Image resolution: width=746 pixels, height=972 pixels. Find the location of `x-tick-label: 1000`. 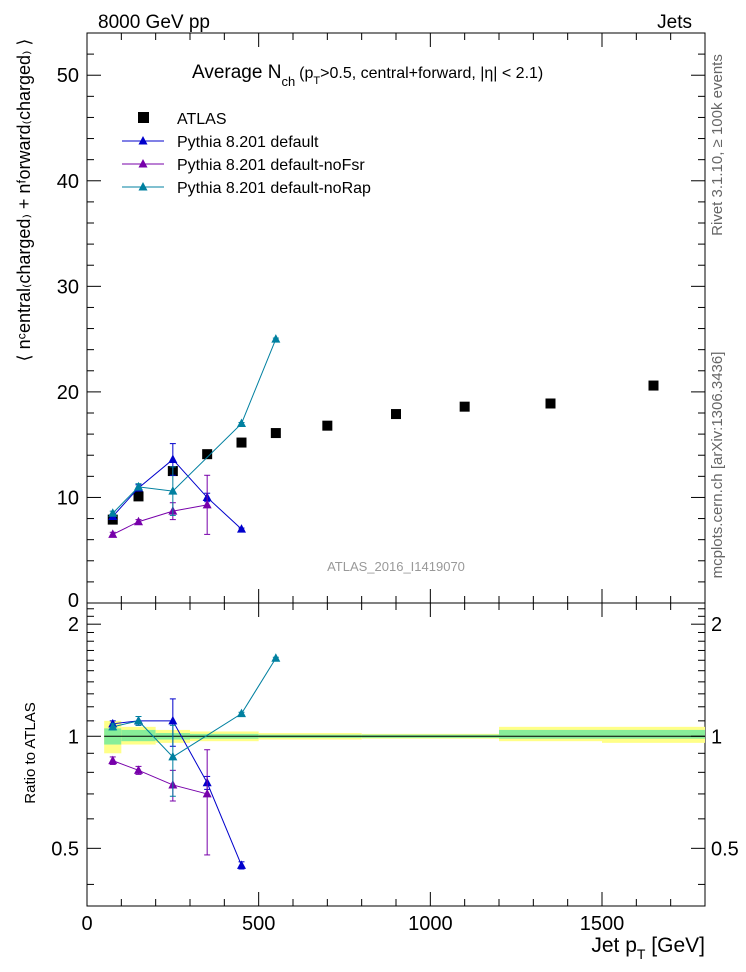

x-tick-label: 1000 is located at coordinates (430, 924).